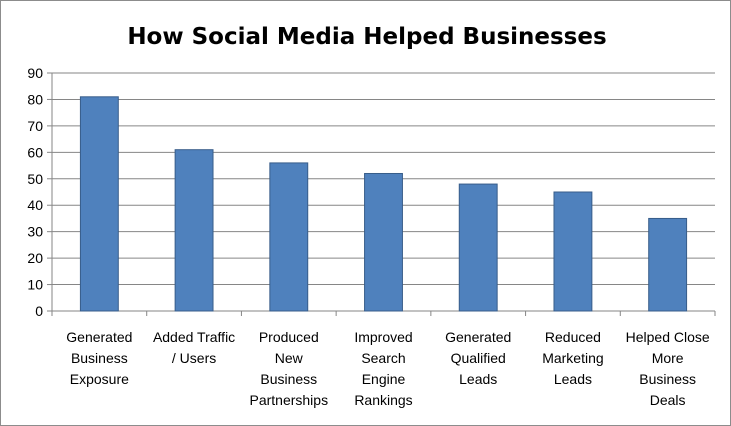 This screenshot has width=731, height=426. Describe the element at coordinates (289, 358) in the screenshot. I see `x-tick-label-line: New` at that location.